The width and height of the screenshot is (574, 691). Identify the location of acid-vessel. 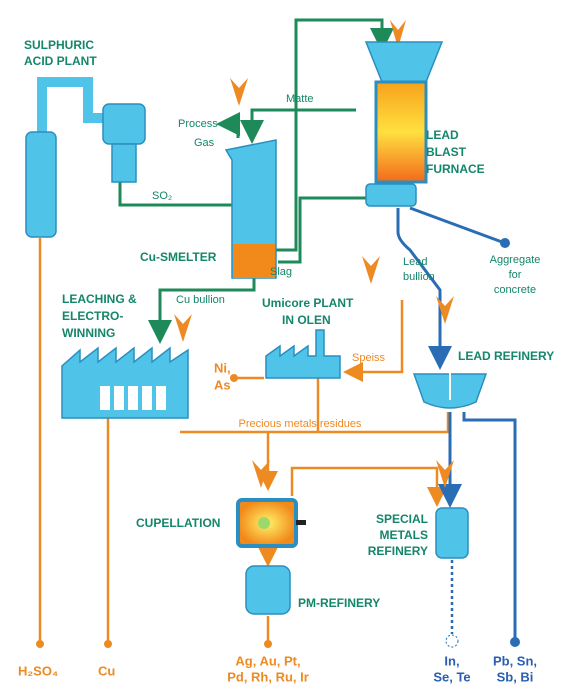
(124, 124).